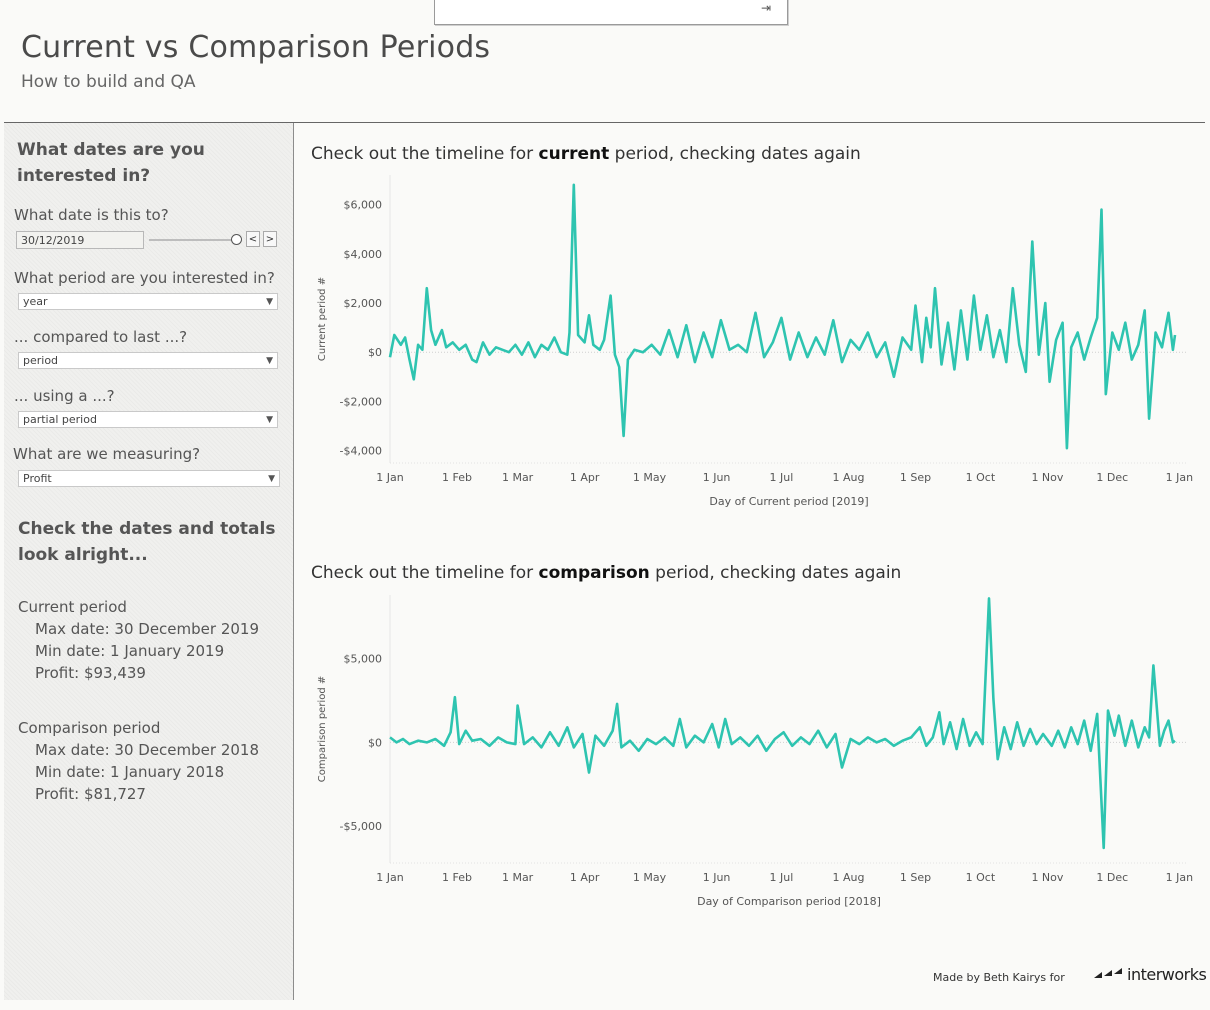 This screenshot has width=1210, height=1010. Describe the element at coordinates (111, 163) in the screenshot. I see `section-title-dates: What dates are you interested in?` at that location.